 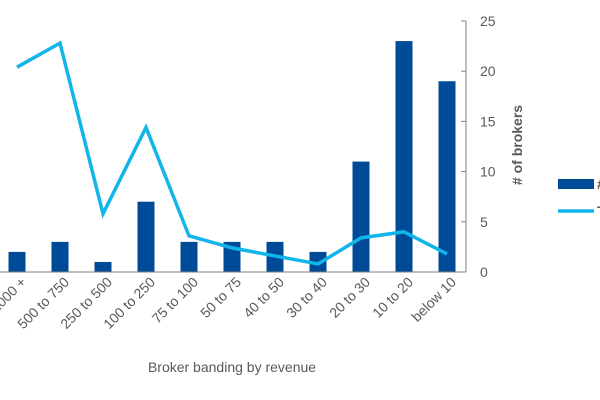 What do you see at coordinates (576, 184) in the screenshot?
I see `legend-swatch-bar` at bounding box center [576, 184].